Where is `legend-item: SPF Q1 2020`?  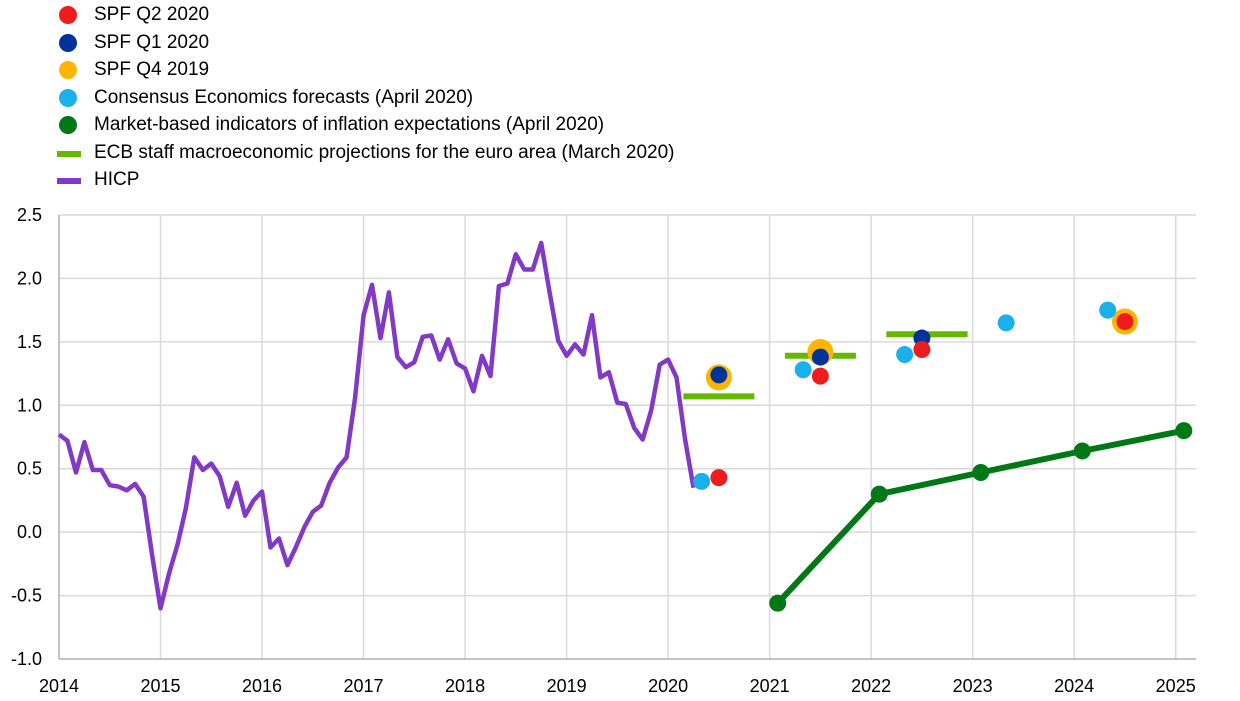
legend-item: SPF Q1 2020 is located at coordinates (400, 43).